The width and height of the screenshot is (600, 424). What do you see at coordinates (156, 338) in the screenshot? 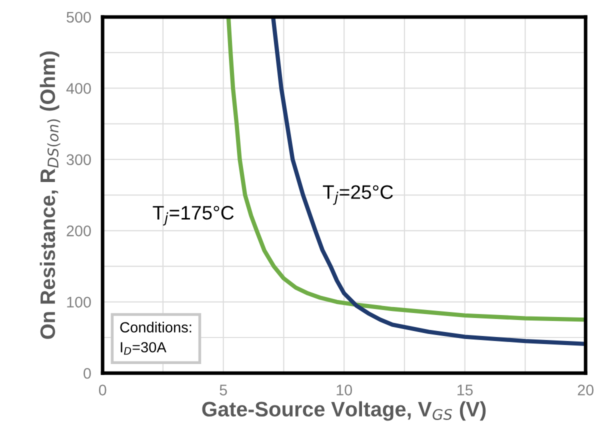
I see `annotation: Conditions: I$_{D}$=30A` at bounding box center [156, 338].